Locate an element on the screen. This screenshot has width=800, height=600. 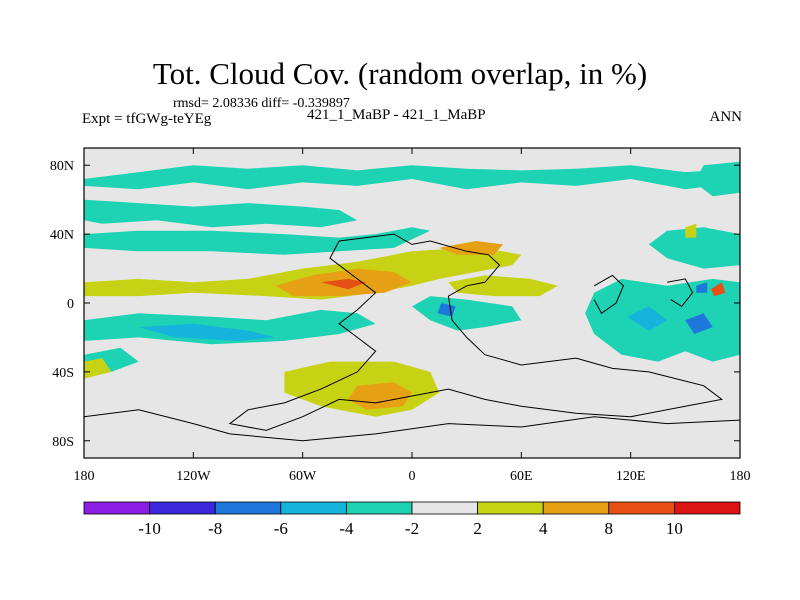
region-east-pacific-yellow is located at coordinates (691, 230).